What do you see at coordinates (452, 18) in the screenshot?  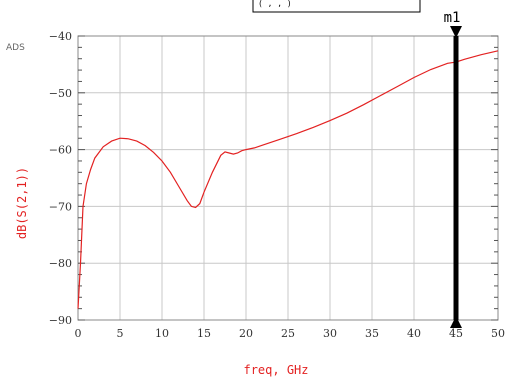 I see `marker-label: m1` at bounding box center [452, 18].